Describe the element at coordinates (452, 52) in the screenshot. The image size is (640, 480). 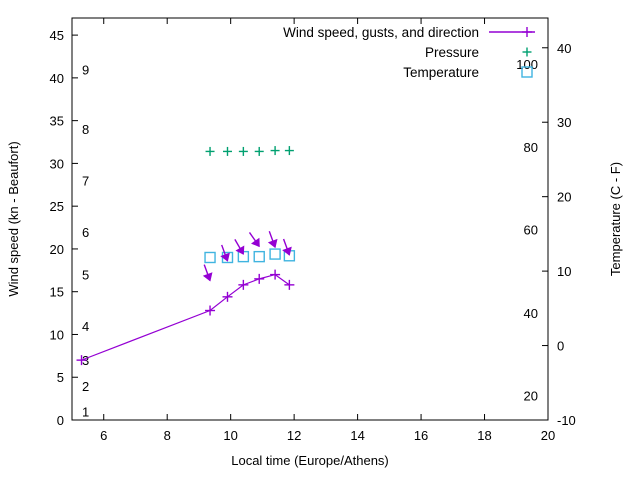
I see `legend-label: Pressure` at that location.